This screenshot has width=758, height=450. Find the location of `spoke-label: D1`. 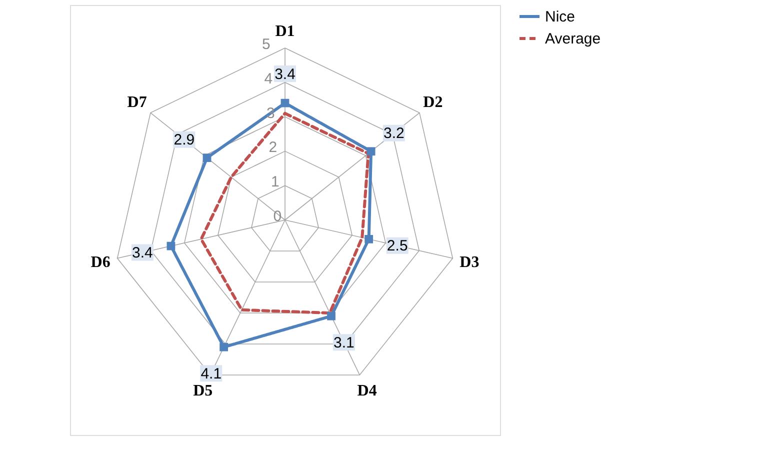

spoke-label: D1 is located at coordinates (285, 31).